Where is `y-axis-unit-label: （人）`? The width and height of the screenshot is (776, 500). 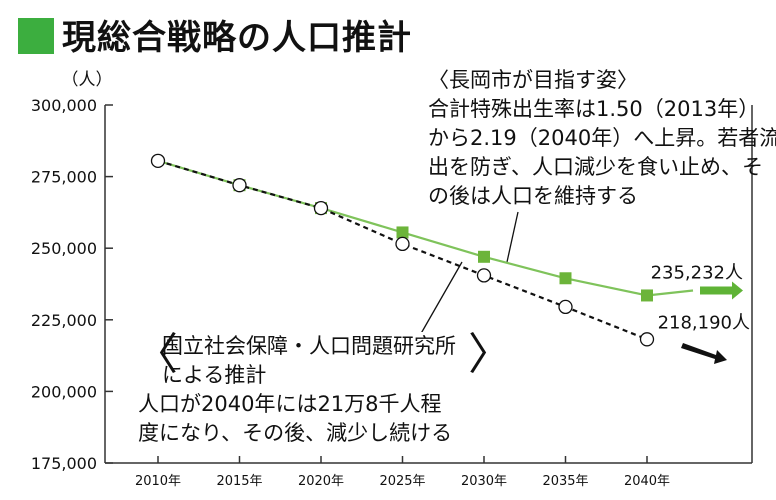 y-axis-unit-label: （人） is located at coordinates (87, 80).